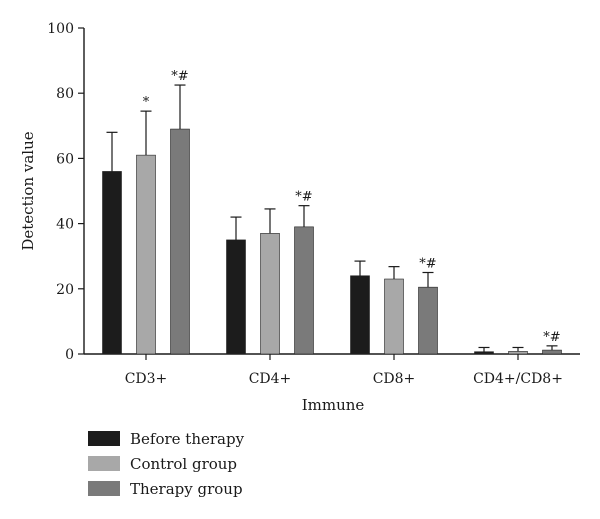 This screenshot has width=600, height=519. Describe the element at coordinates (146, 379) in the screenshot. I see `x-tick-label: CD3+` at that location.